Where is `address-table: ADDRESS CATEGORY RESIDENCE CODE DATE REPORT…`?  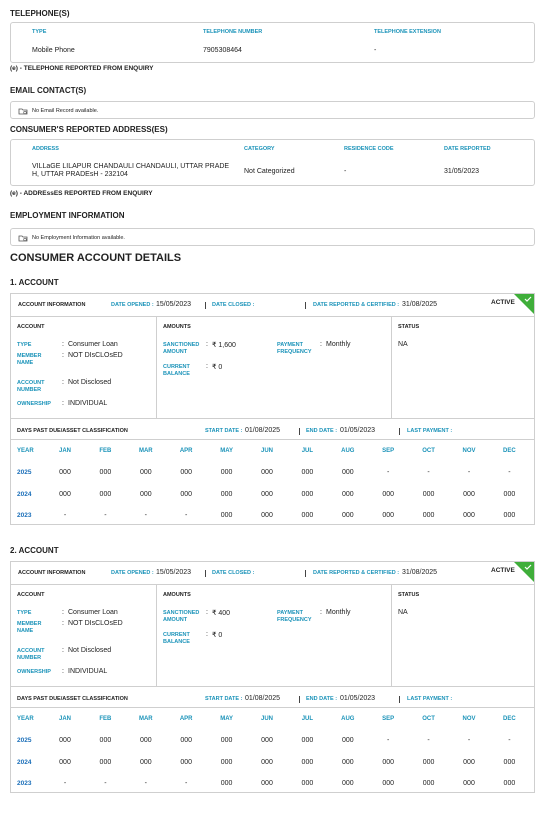 address-table: ADDRESS CATEGORY RESIDENCE CODE DATE REPORT… is located at coordinates (272, 162).